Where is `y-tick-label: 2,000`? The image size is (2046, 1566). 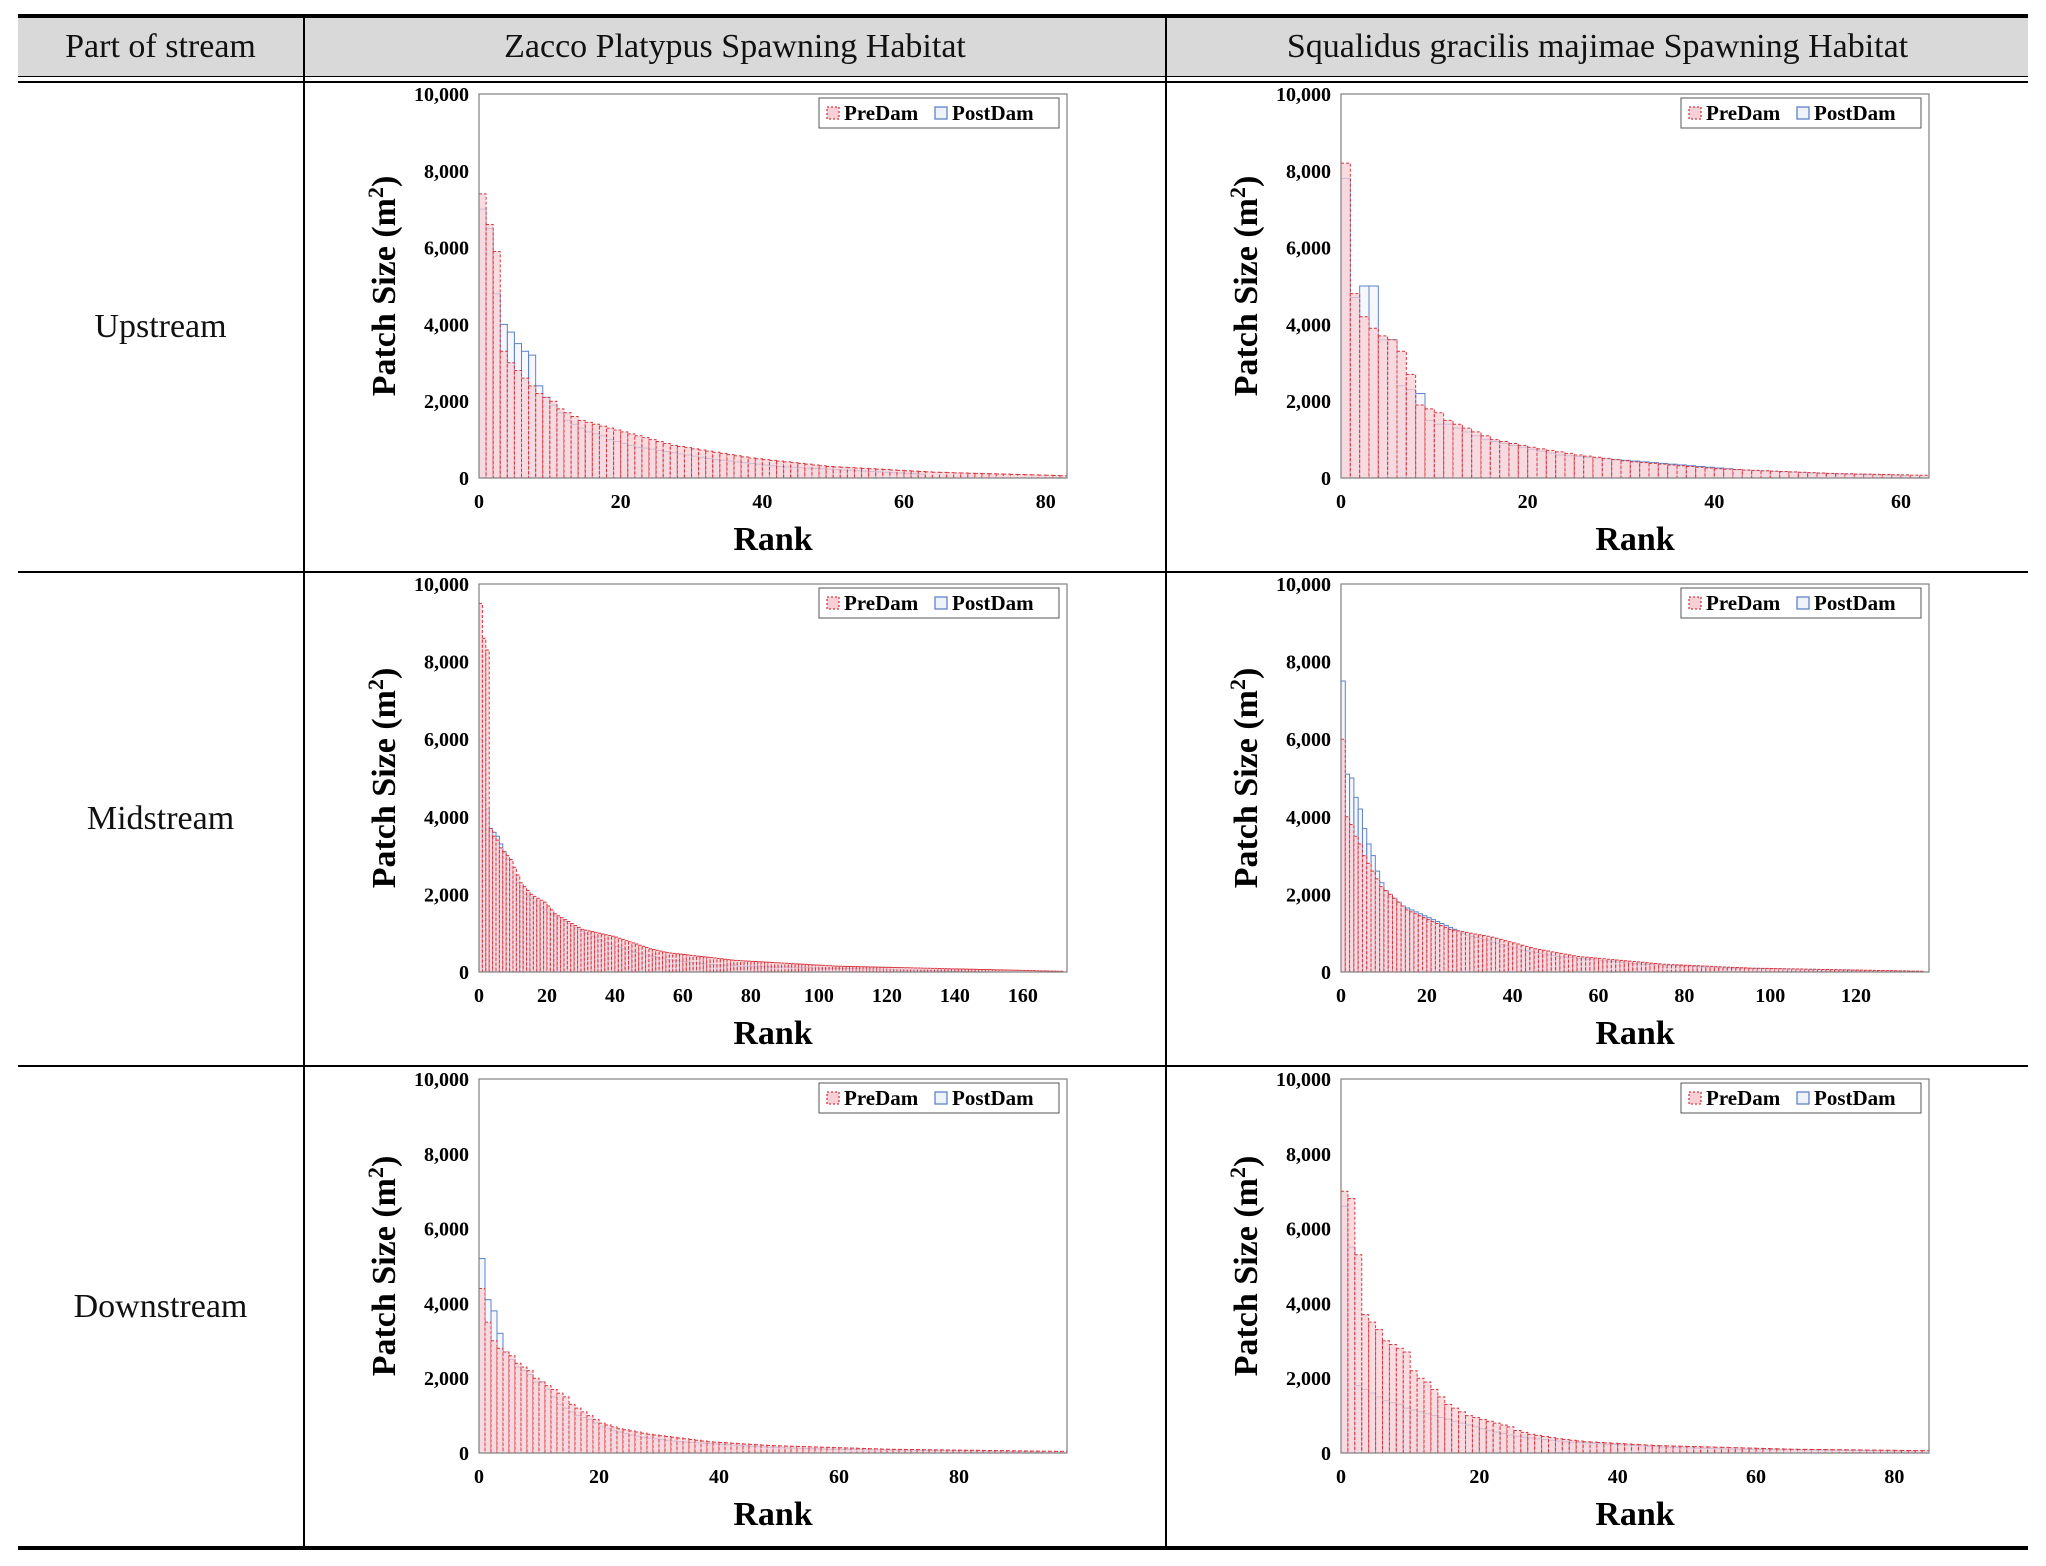
y-tick-label: 2,000 is located at coordinates (446, 895).